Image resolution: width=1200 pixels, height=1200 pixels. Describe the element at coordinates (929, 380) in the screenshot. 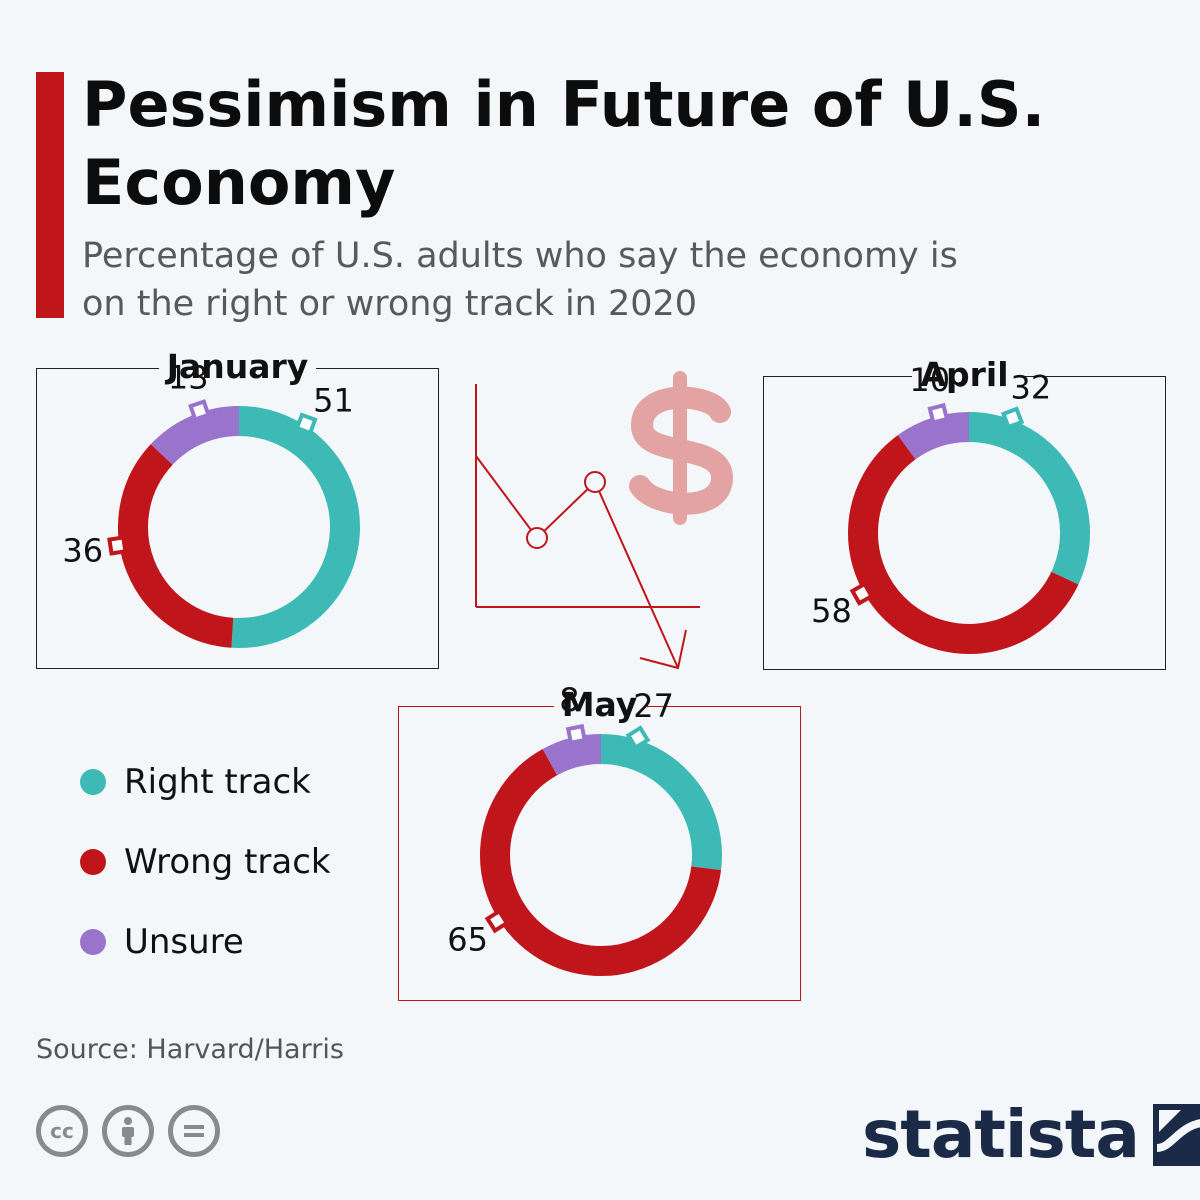

I see `data-label: 10` at that location.